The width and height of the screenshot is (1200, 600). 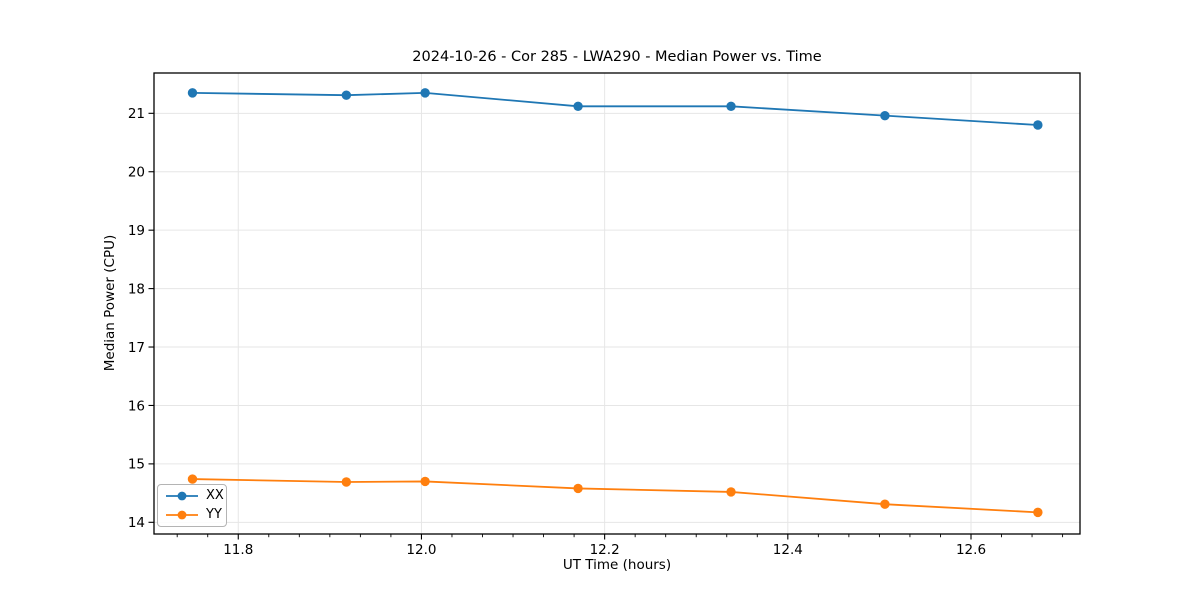 What do you see at coordinates (136, 465) in the screenshot?
I see `y-tick-label: 15` at bounding box center [136, 465].